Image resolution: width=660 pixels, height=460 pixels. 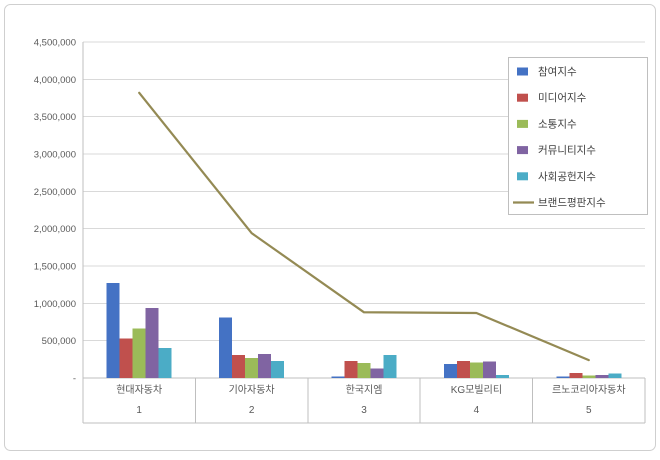 What do you see at coordinates (562, 98) in the screenshot?
I see `legend-label: 미디어지수` at bounding box center [562, 98].